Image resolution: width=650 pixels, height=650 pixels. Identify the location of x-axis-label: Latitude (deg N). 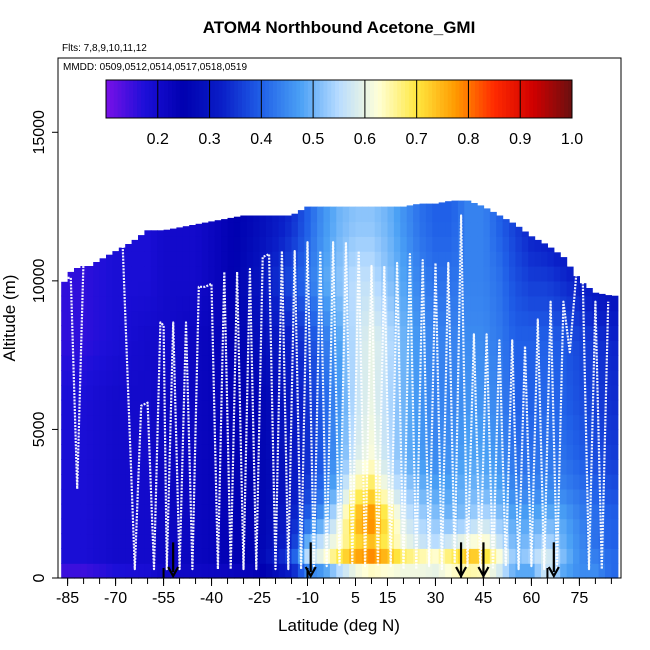
(339, 625).